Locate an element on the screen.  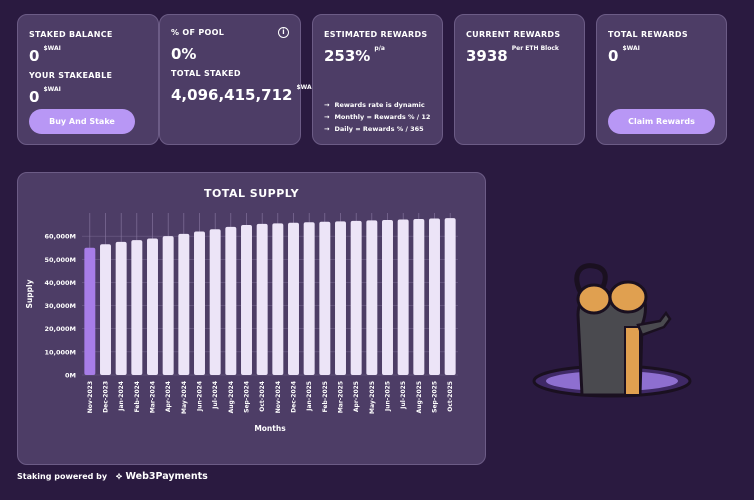
y-tick-label: 10,000M is located at coordinates (60, 352).